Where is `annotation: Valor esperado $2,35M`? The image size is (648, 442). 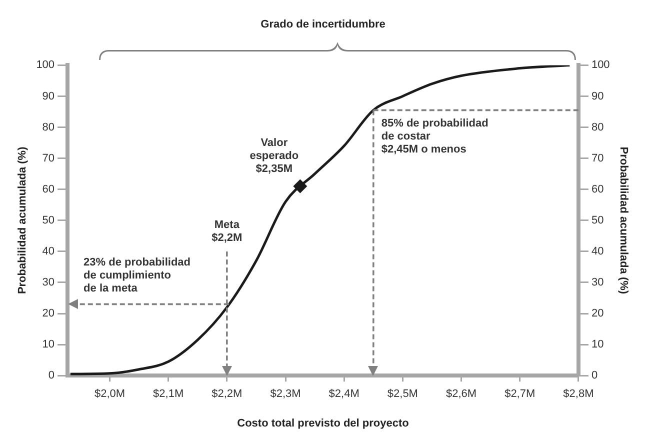 annotation: Valor esperado $2,35M is located at coordinates (274, 155).